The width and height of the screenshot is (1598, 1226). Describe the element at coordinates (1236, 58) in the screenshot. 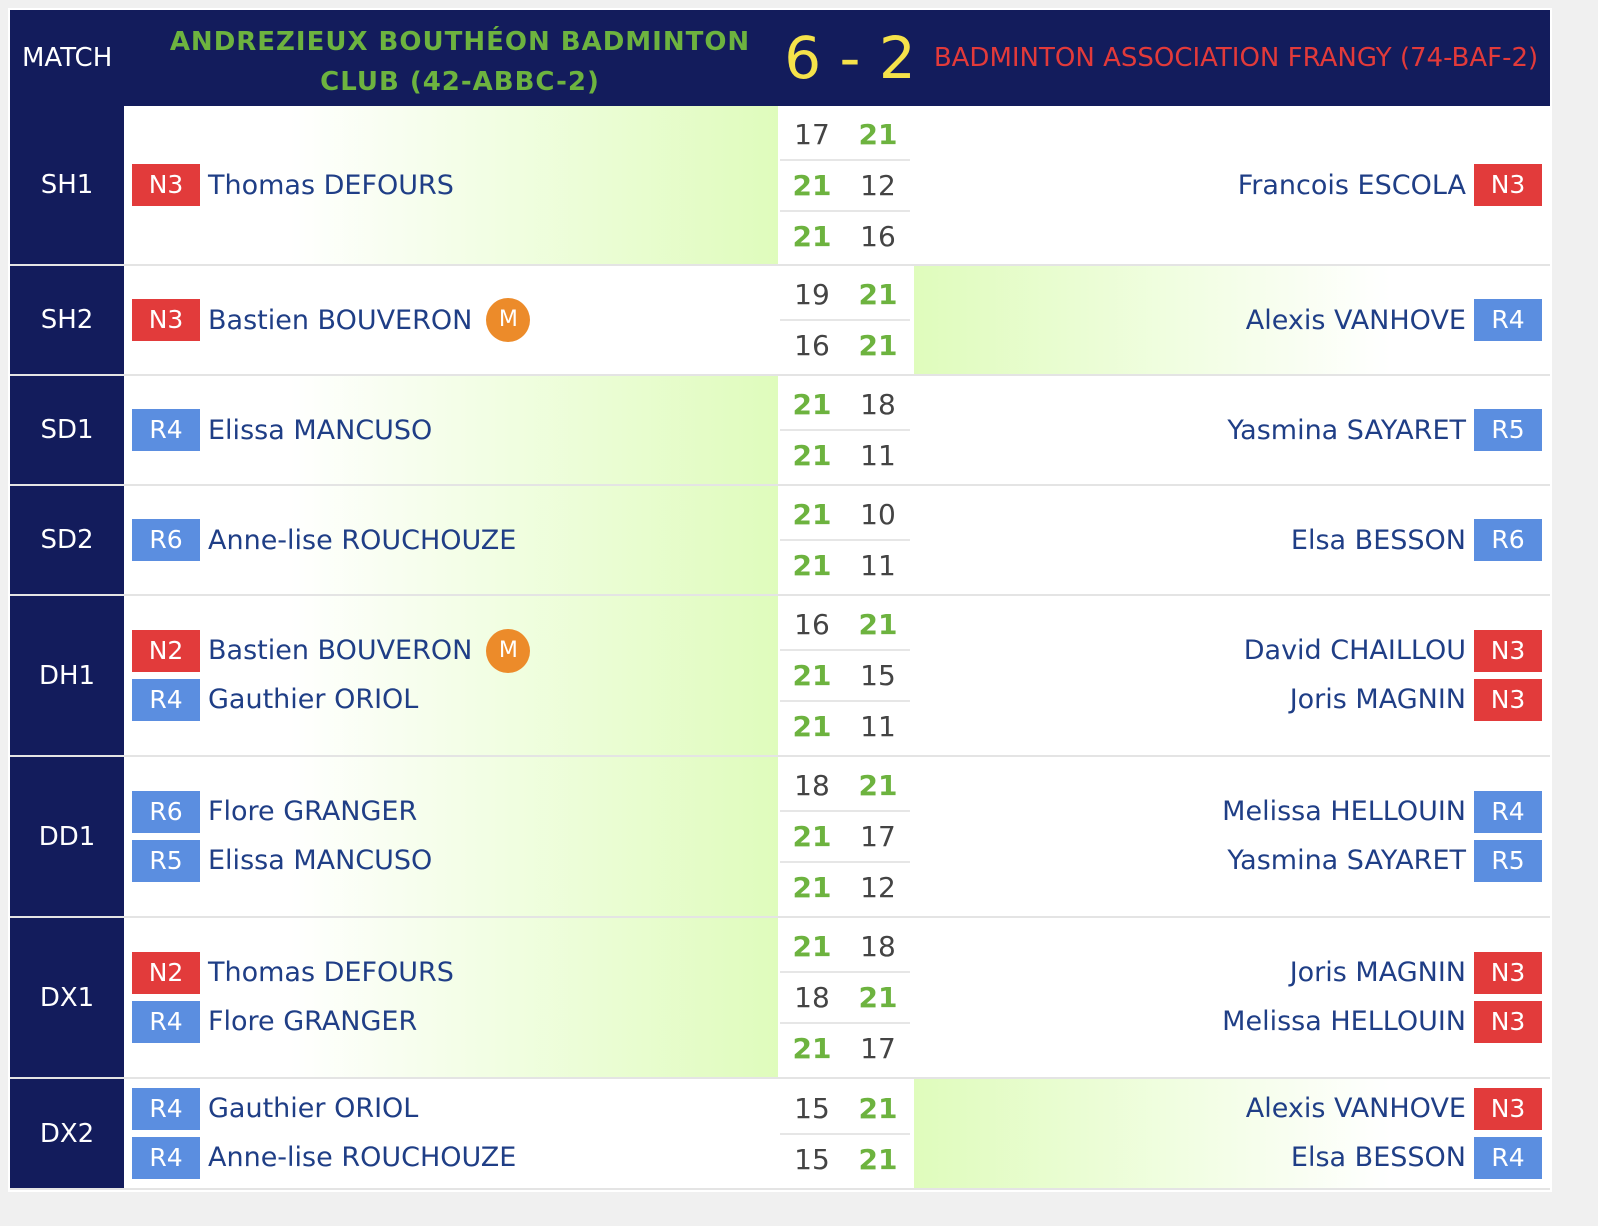

I see `away-team-name: BADMINTON ASSOCIATION FRANGY (74-BAF-2)` at that location.